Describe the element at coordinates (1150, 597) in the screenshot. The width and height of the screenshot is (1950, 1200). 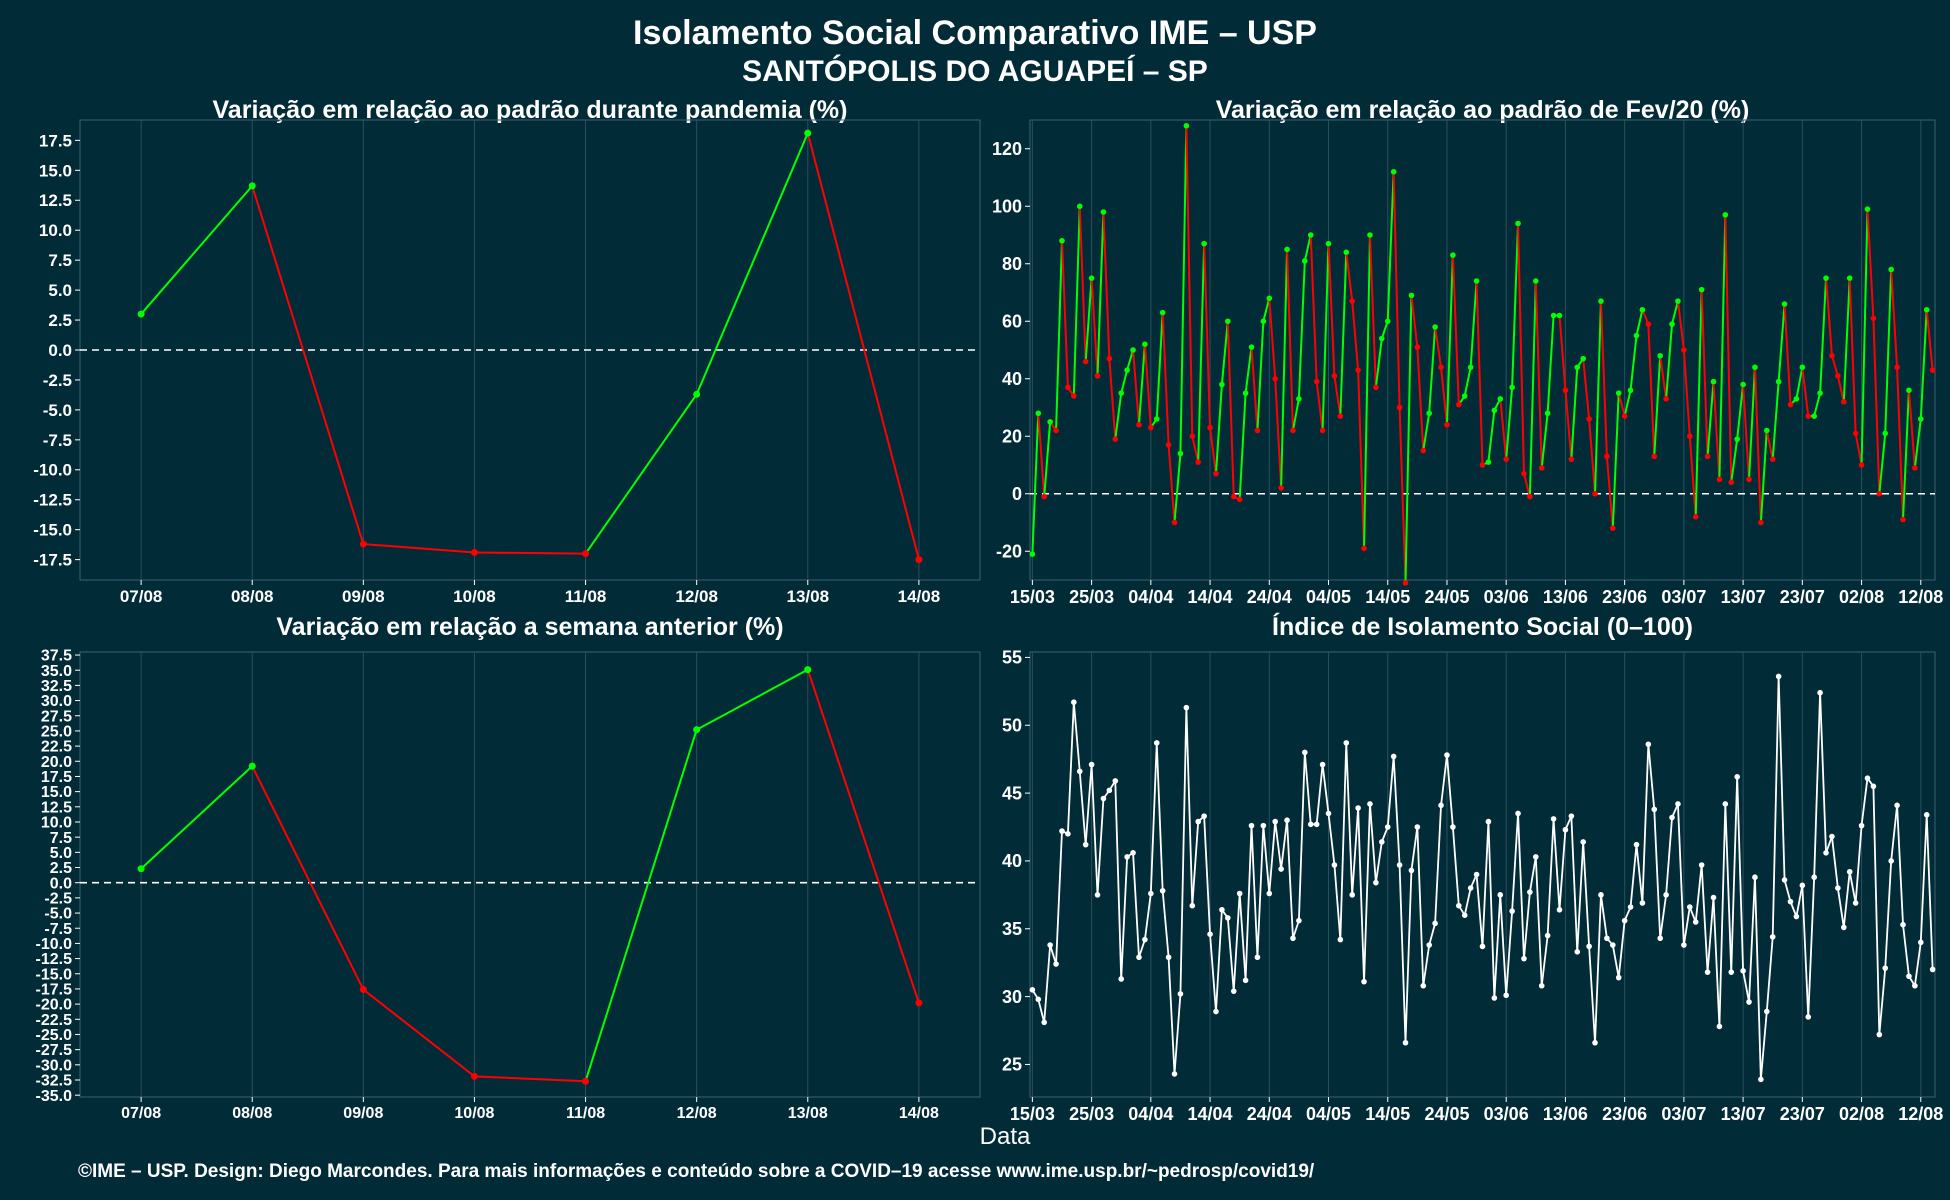
I see `x-tick-label: 04/04` at that location.